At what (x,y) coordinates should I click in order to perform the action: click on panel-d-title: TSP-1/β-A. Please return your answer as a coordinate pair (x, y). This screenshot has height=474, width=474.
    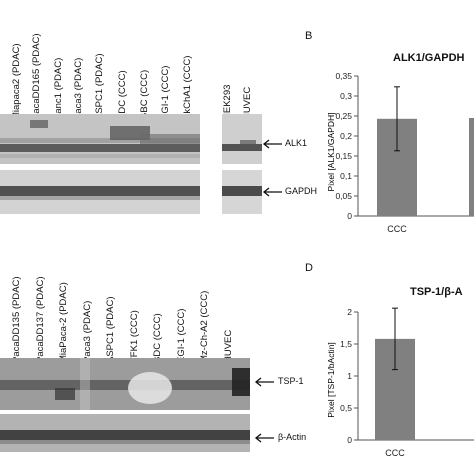
    Looking at the image, I should click on (436, 292).